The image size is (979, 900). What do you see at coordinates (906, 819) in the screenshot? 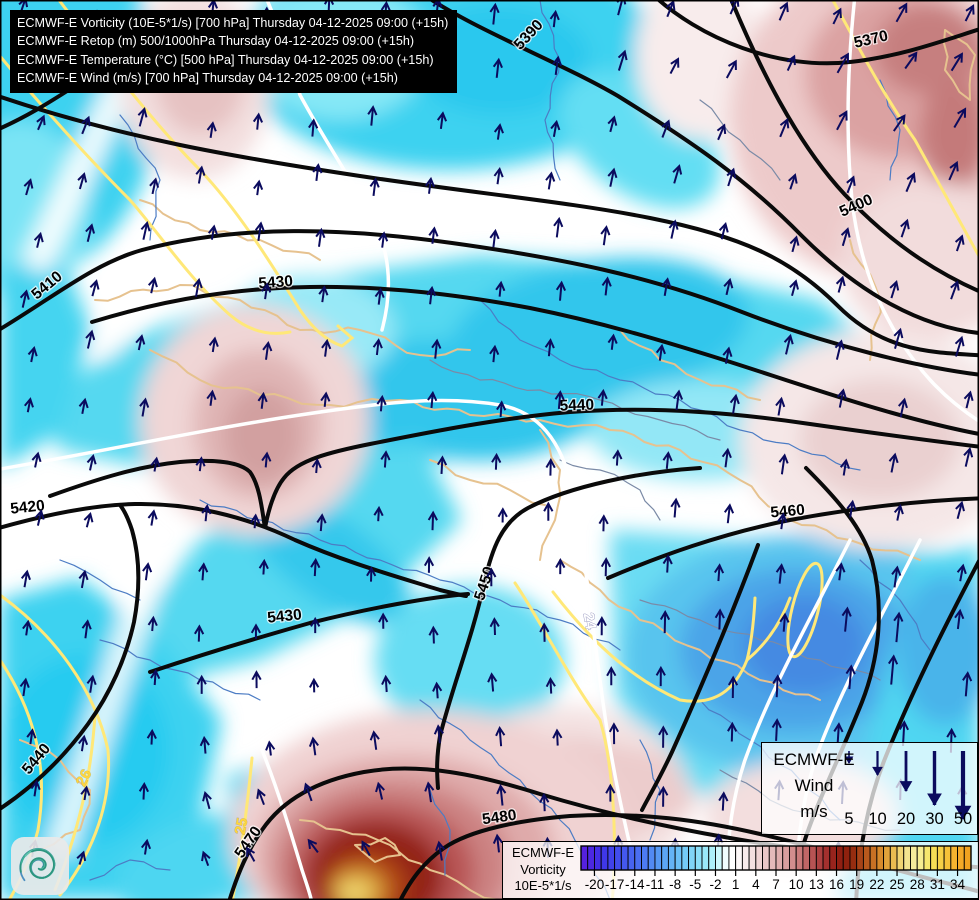
I see `wind-legend-speed: 20` at bounding box center [906, 819].